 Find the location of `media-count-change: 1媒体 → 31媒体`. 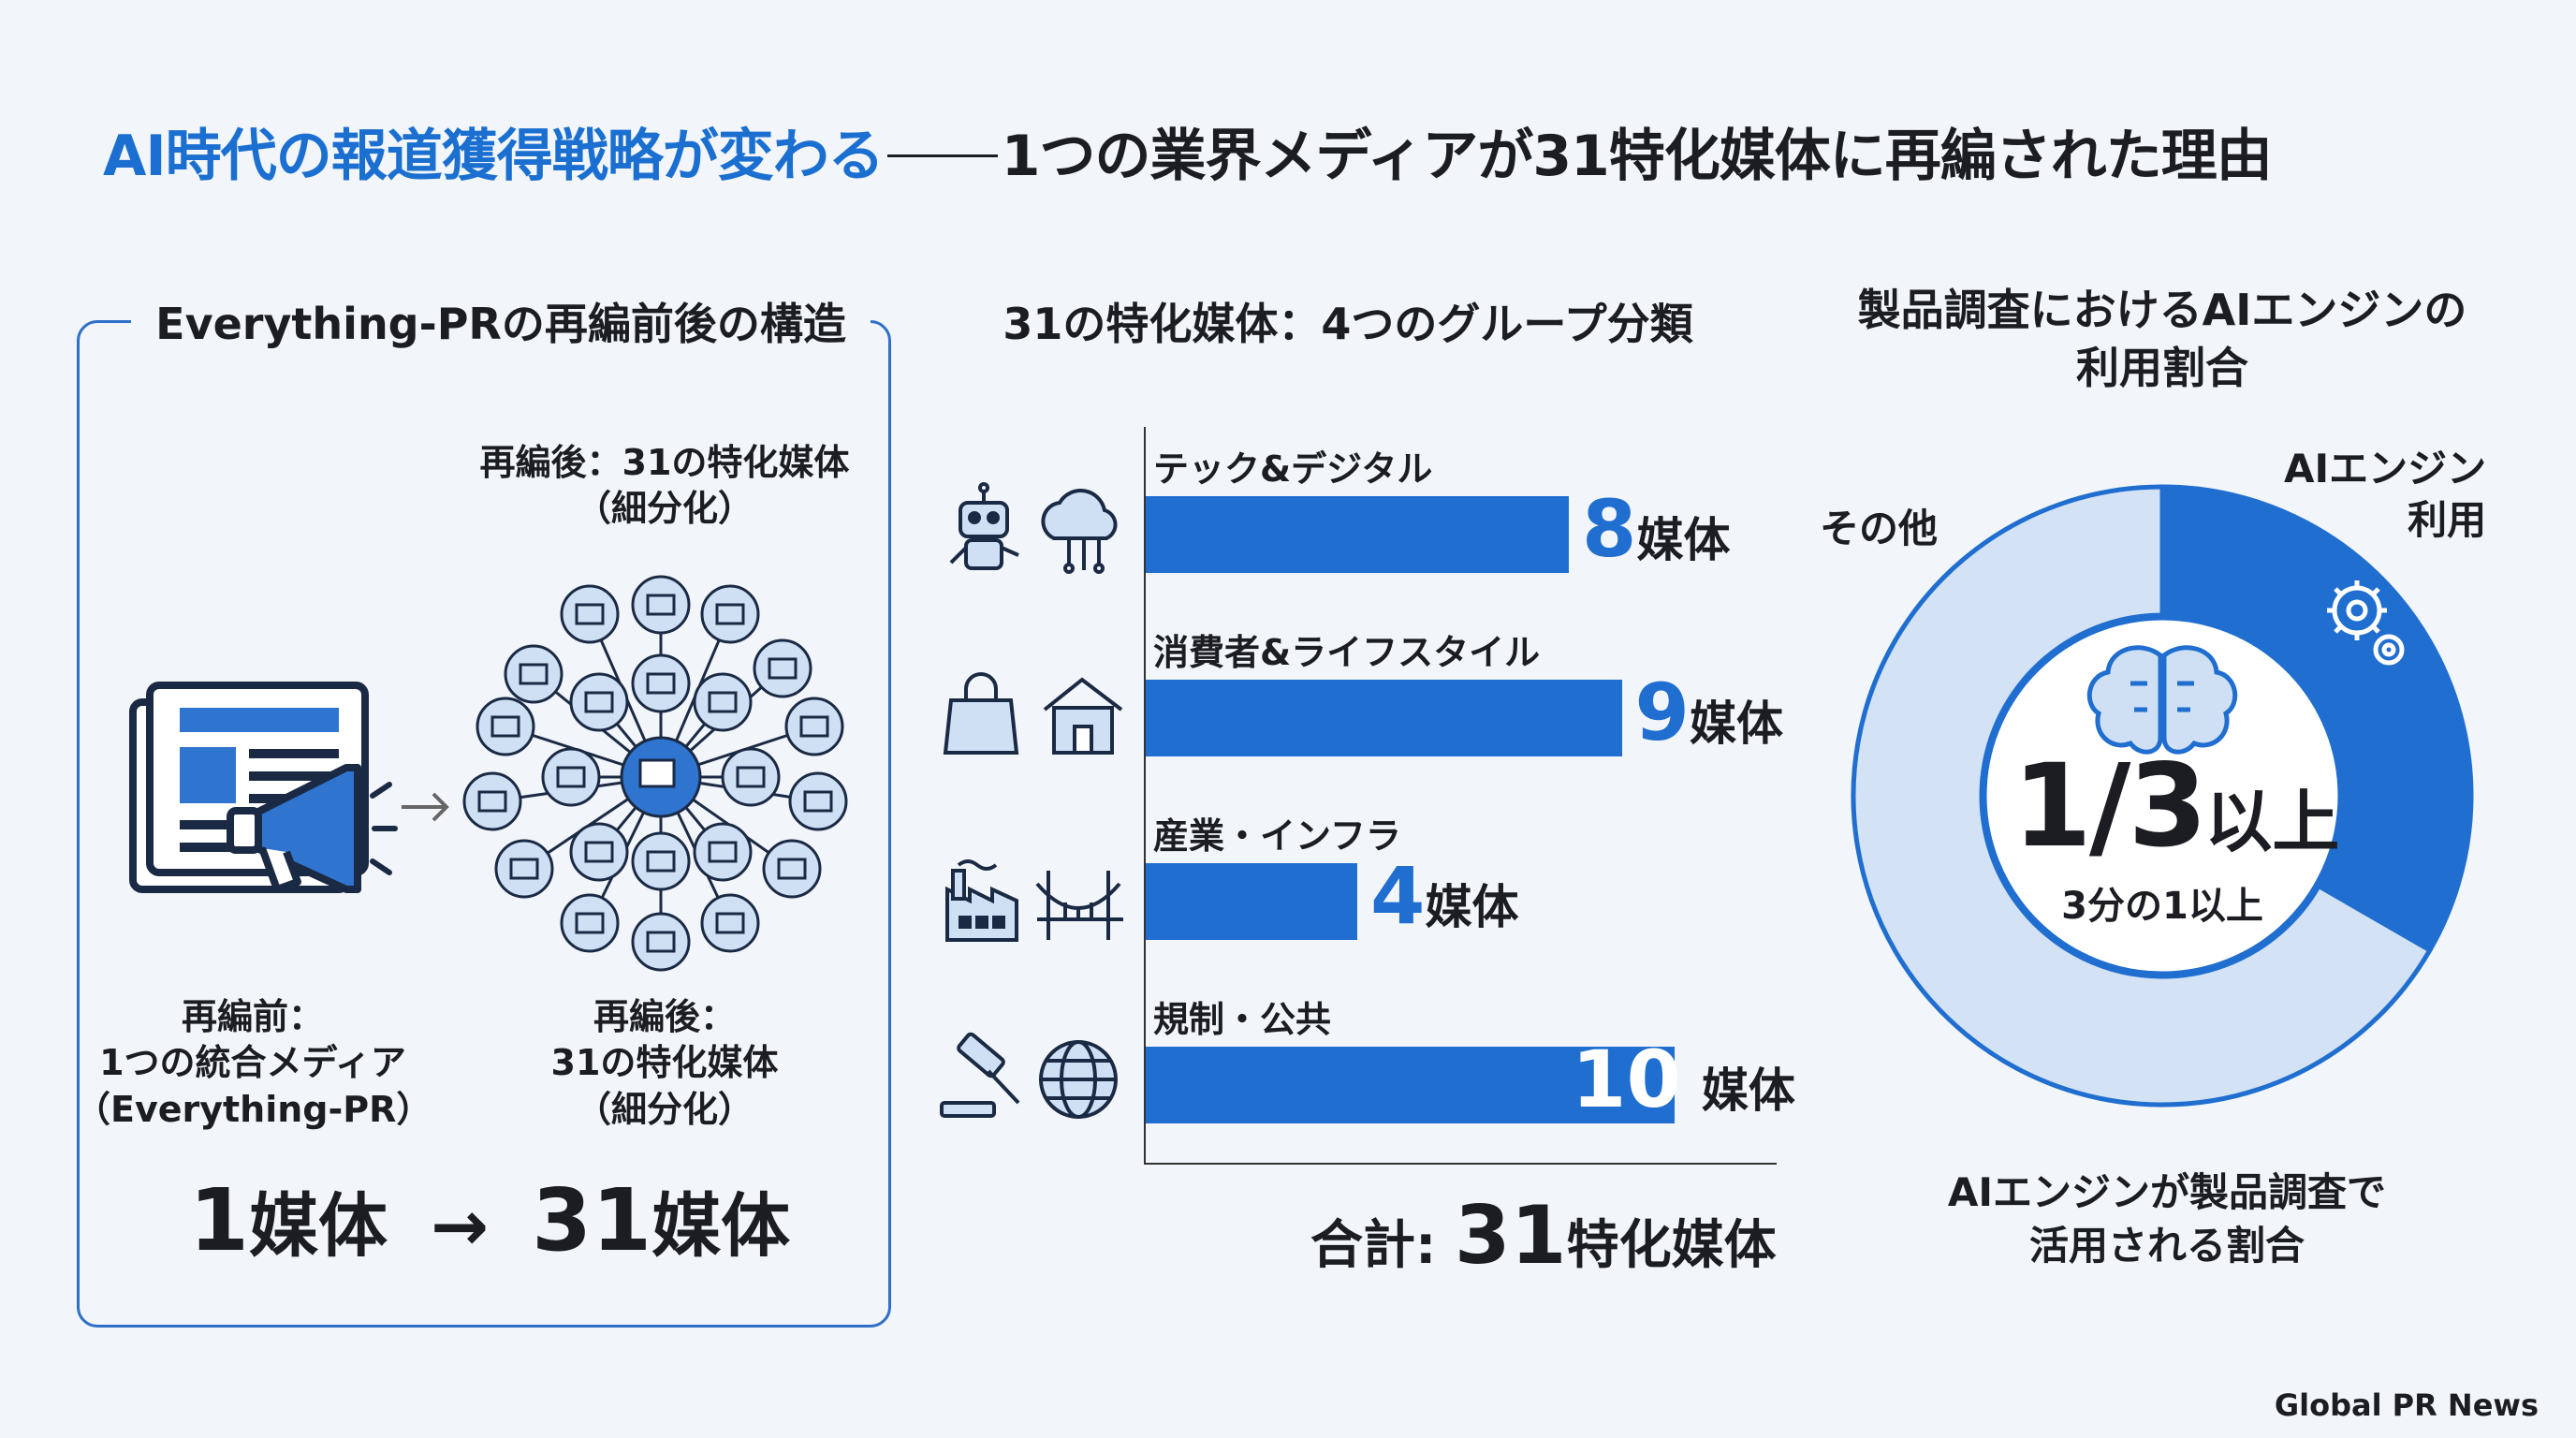

media-count-change: 1媒体 → 31媒体 is located at coordinates (489, 1220).